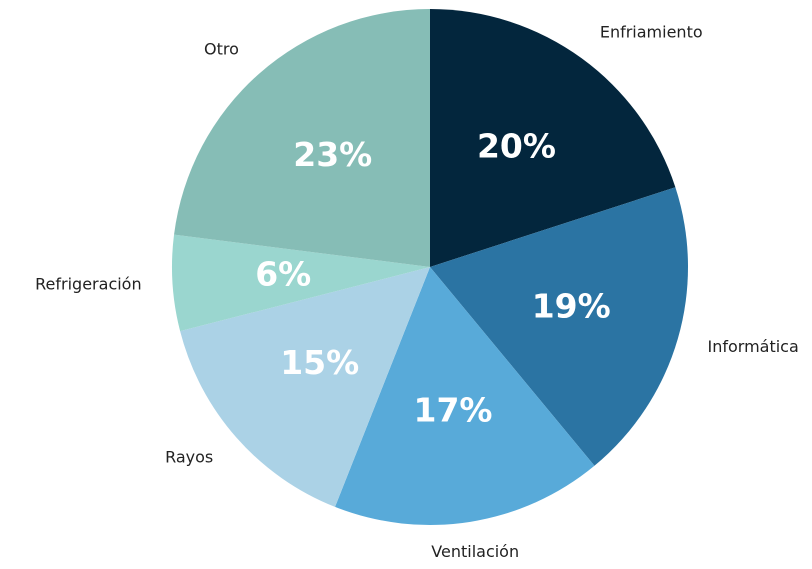 This screenshot has width=812, height=569. What do you see at coordinates (516, 146) in the screenshot?
I see `slice-value-label: 20%` at bounding box center [516, 146].